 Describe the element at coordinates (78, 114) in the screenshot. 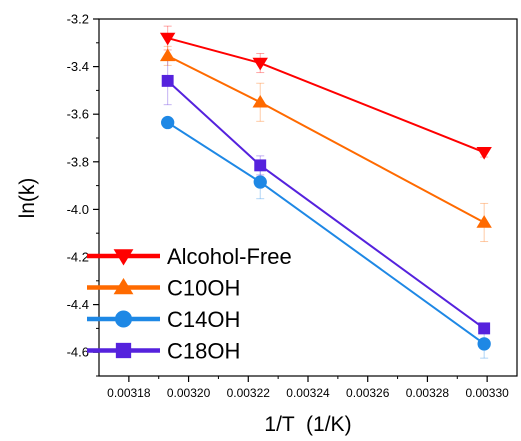

I see `y-tick-label: -3.6` at that location.